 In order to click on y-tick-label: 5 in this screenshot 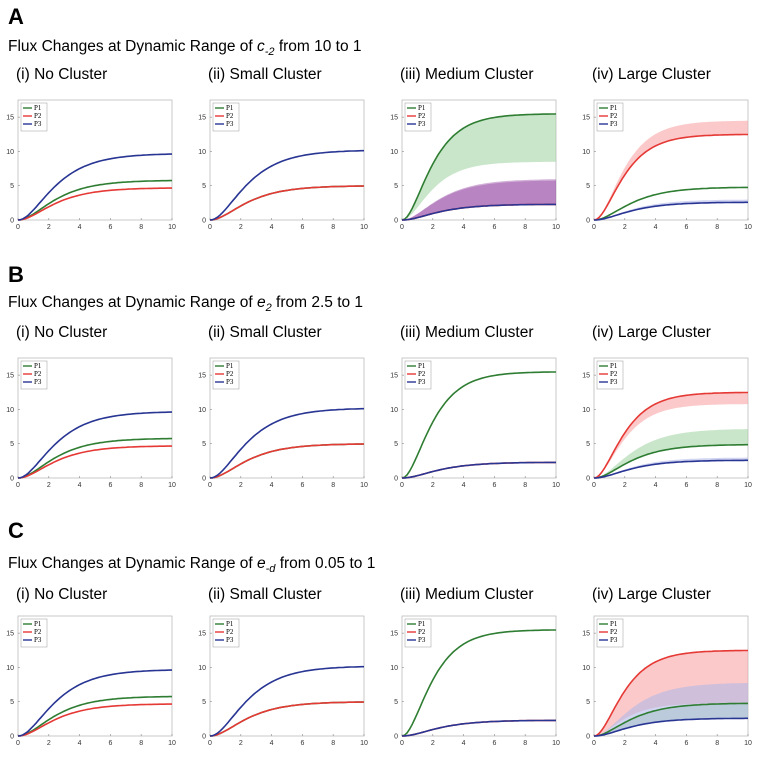, I will do `click(588, 444)`.